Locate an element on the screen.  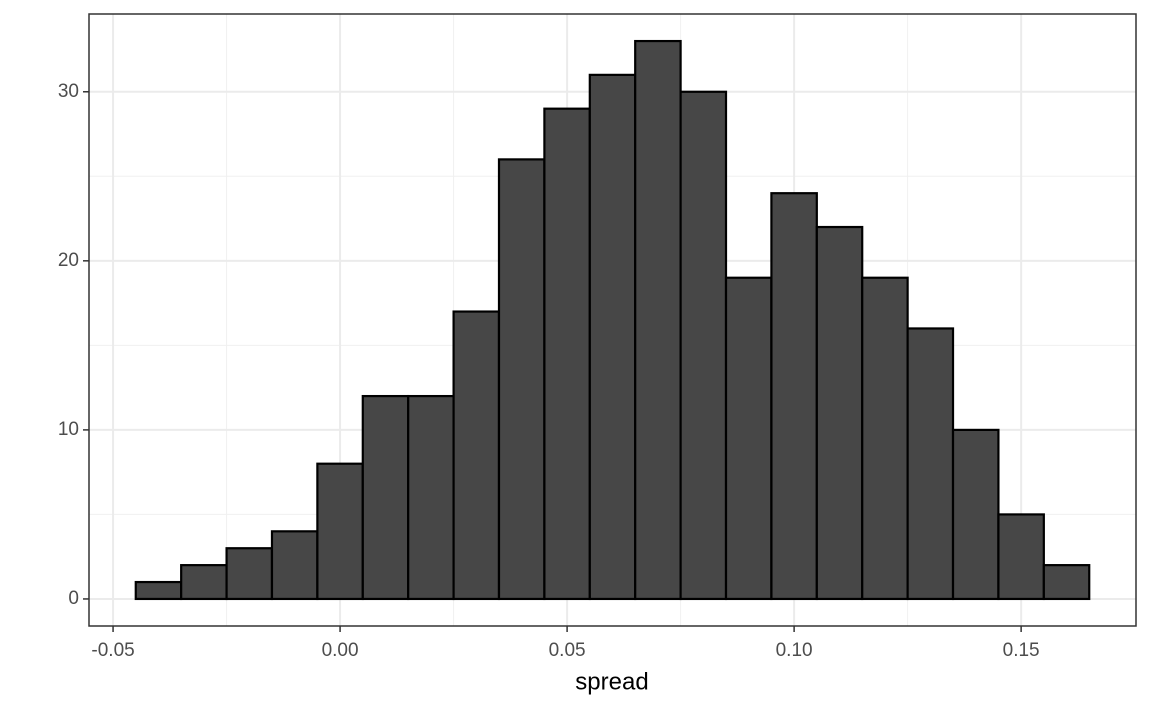
x-tick-label: 0.10 is located at coordinates (794, 650).